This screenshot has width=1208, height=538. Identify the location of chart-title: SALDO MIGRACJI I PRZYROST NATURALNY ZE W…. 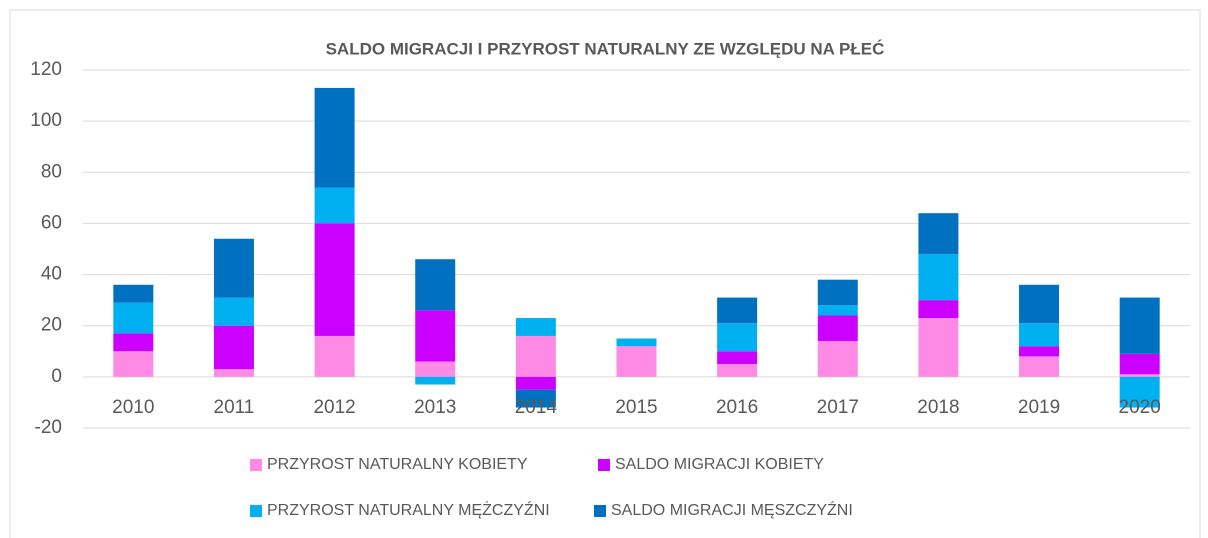
(605, 48).